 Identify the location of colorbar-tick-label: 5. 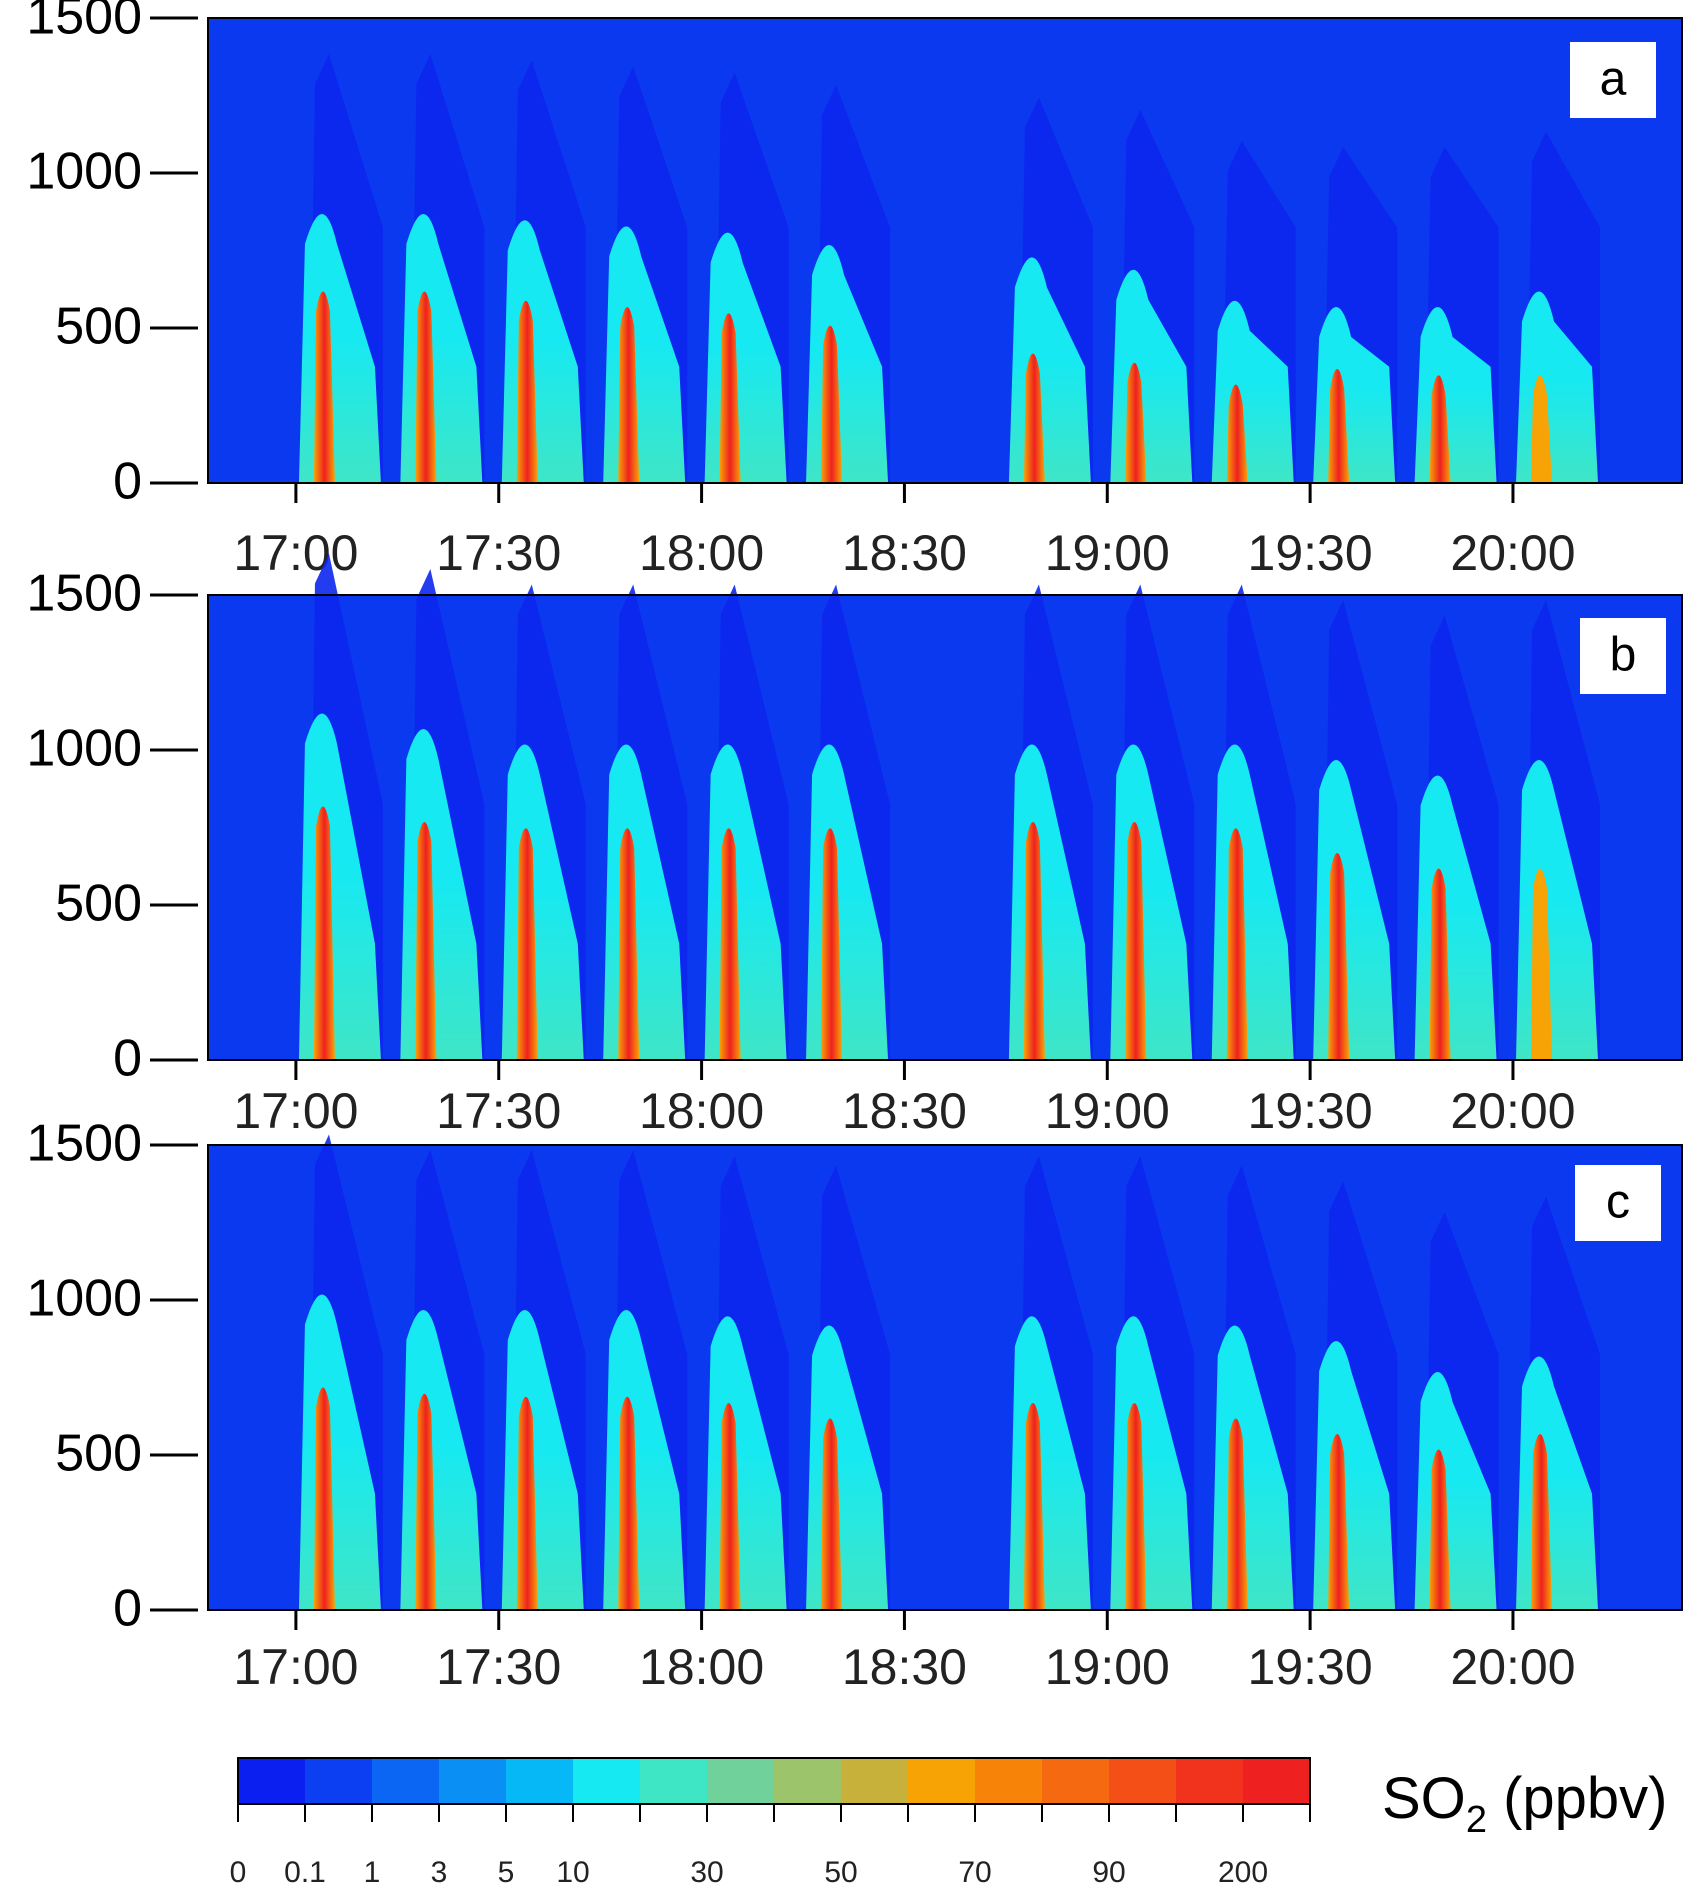
(506, 1872).